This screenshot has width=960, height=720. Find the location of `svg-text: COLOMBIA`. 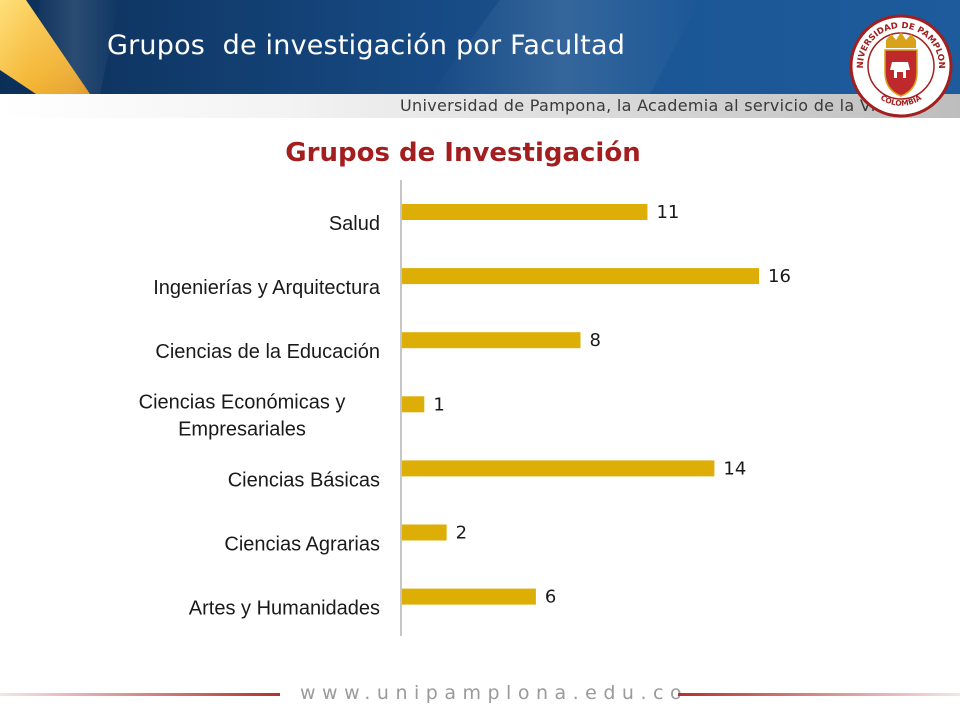

svg-text: COLOMBIA is located at coordinates (901, 100).